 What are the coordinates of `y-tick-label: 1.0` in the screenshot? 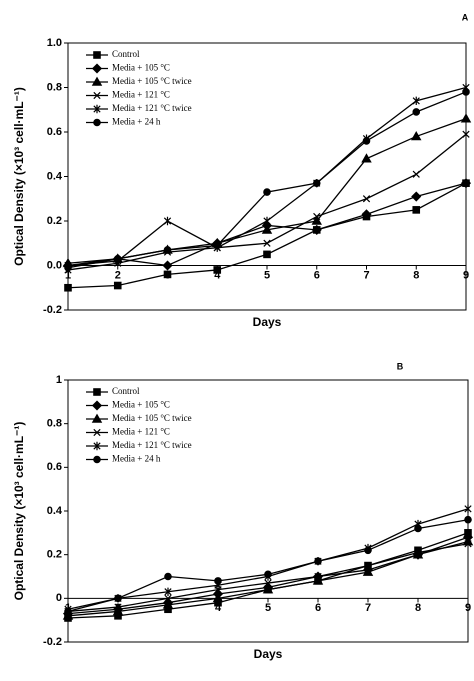 It's located at (54, 43).